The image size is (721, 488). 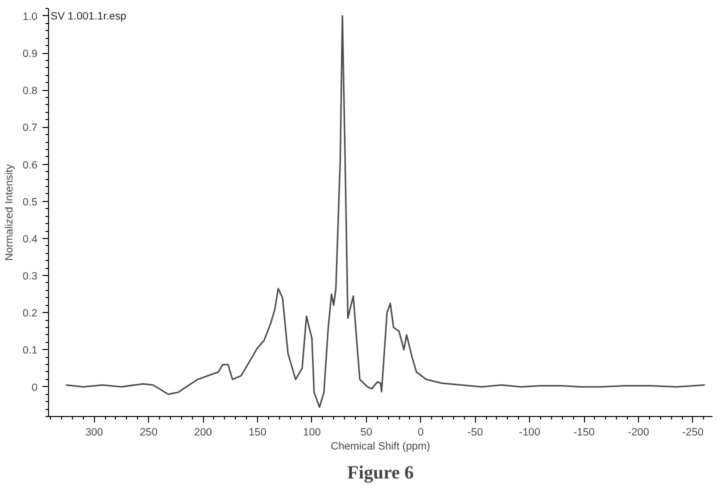 What do you see at coordinates (257, 432) in the screenshot?
I see `x-tick-label: 150` at bounding box center [257, 432].